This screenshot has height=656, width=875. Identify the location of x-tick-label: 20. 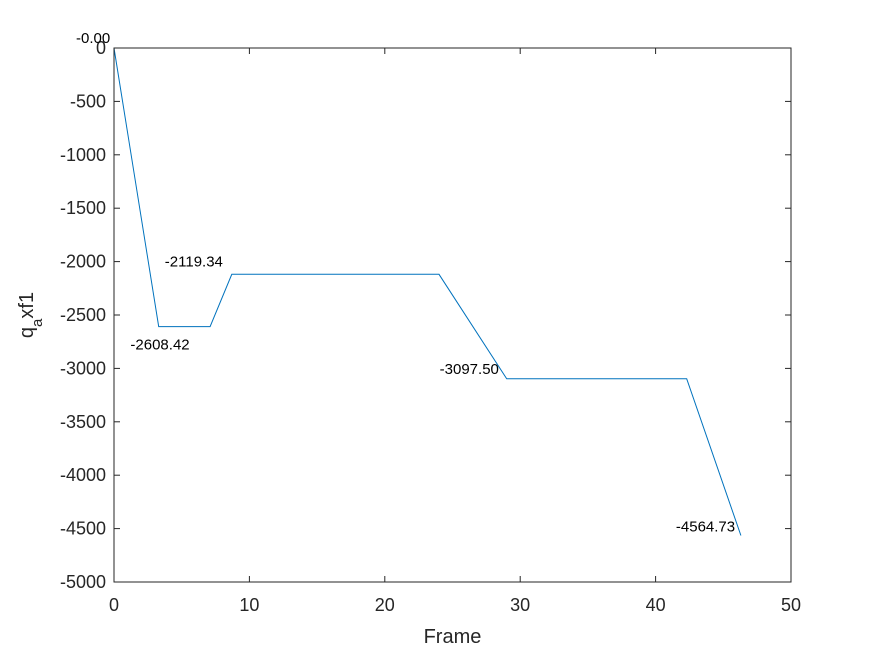
(385, 605).